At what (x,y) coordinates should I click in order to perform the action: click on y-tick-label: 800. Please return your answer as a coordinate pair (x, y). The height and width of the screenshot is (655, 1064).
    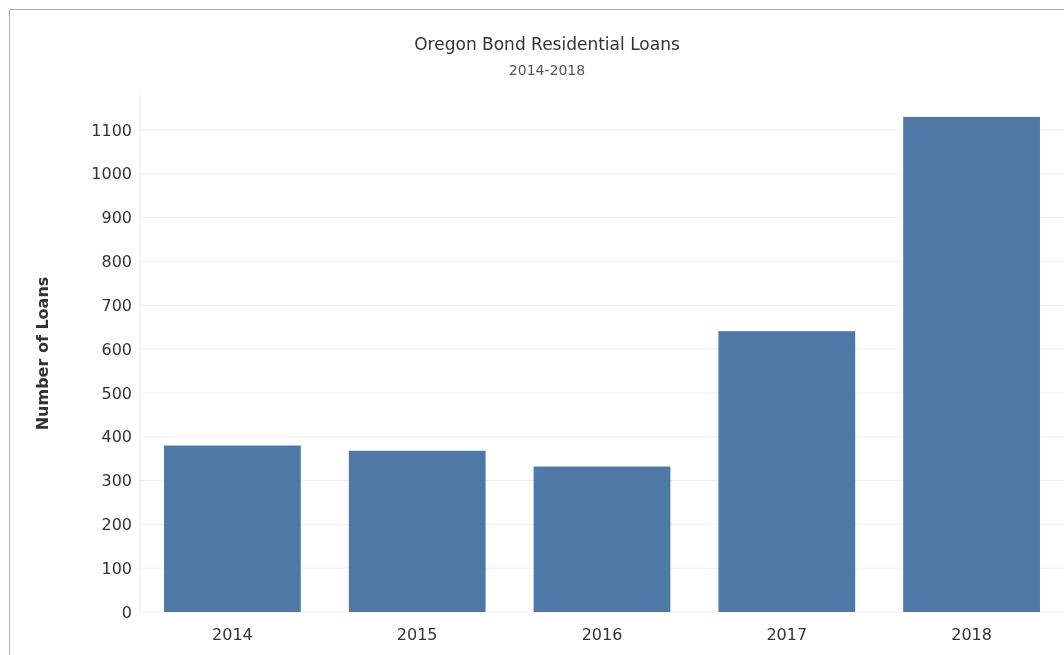
    Looking at the image, I should click on (116, 262).